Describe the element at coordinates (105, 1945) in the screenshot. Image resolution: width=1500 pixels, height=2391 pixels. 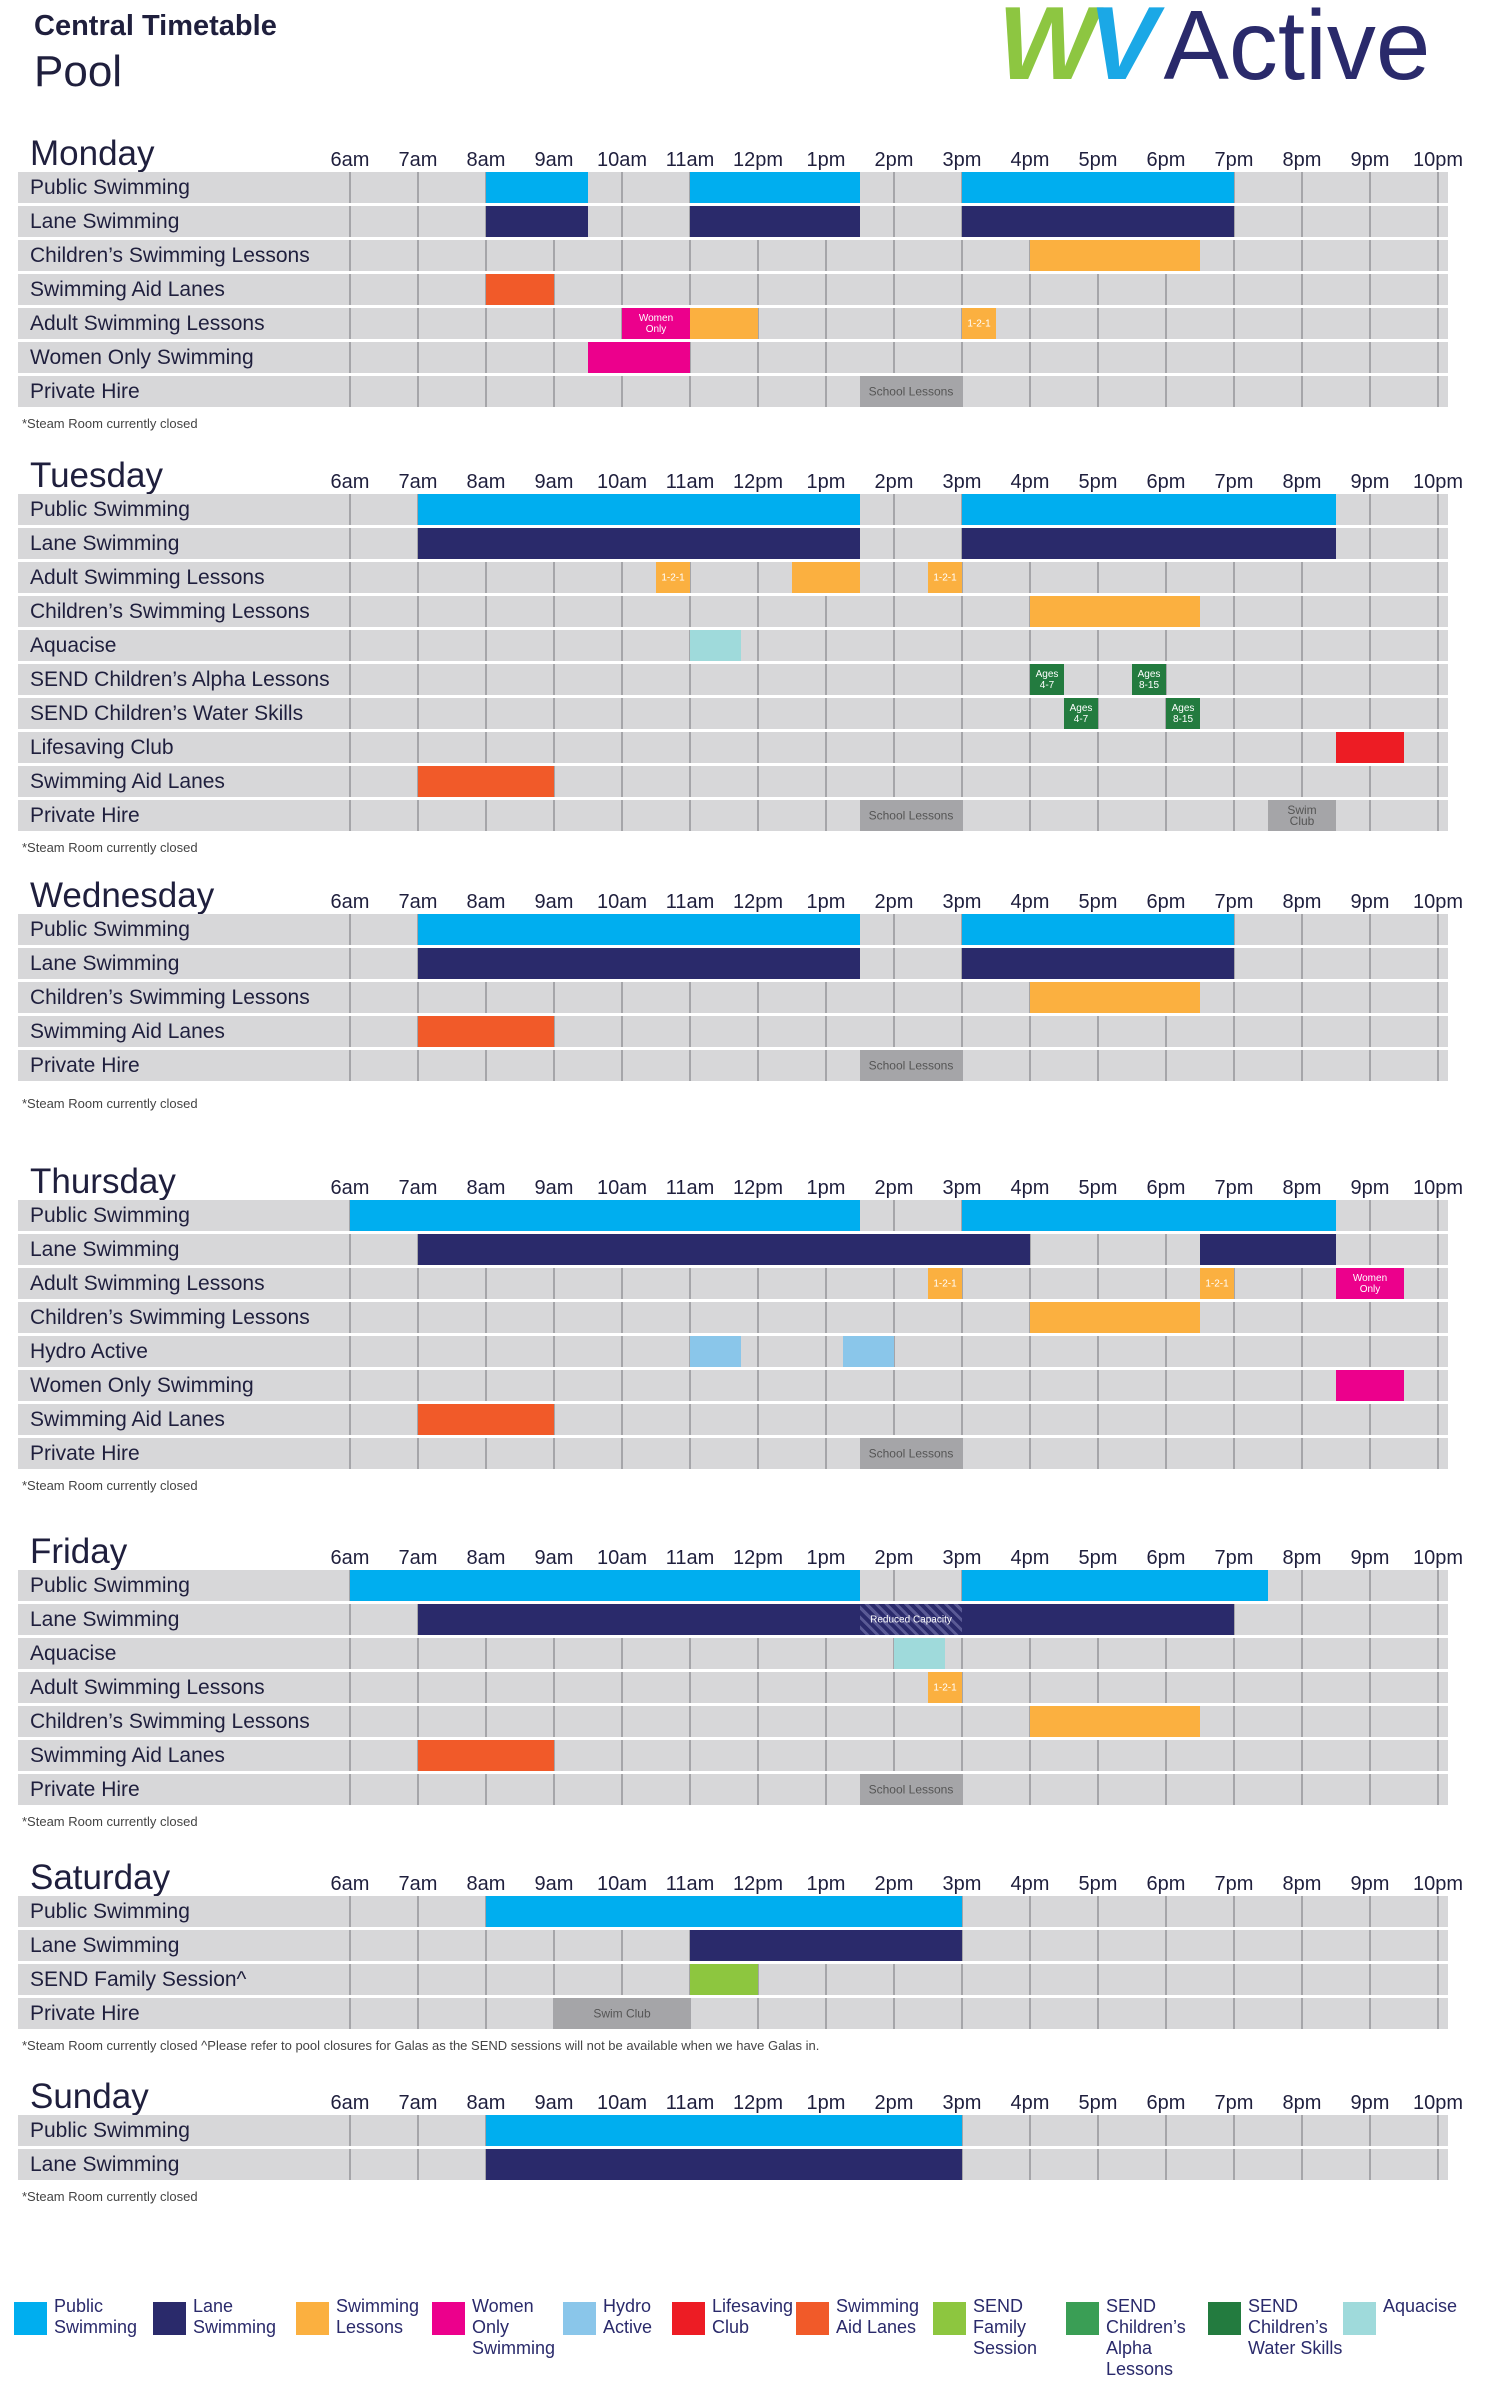
I see `activity-label: Lane Swimming` at that location.